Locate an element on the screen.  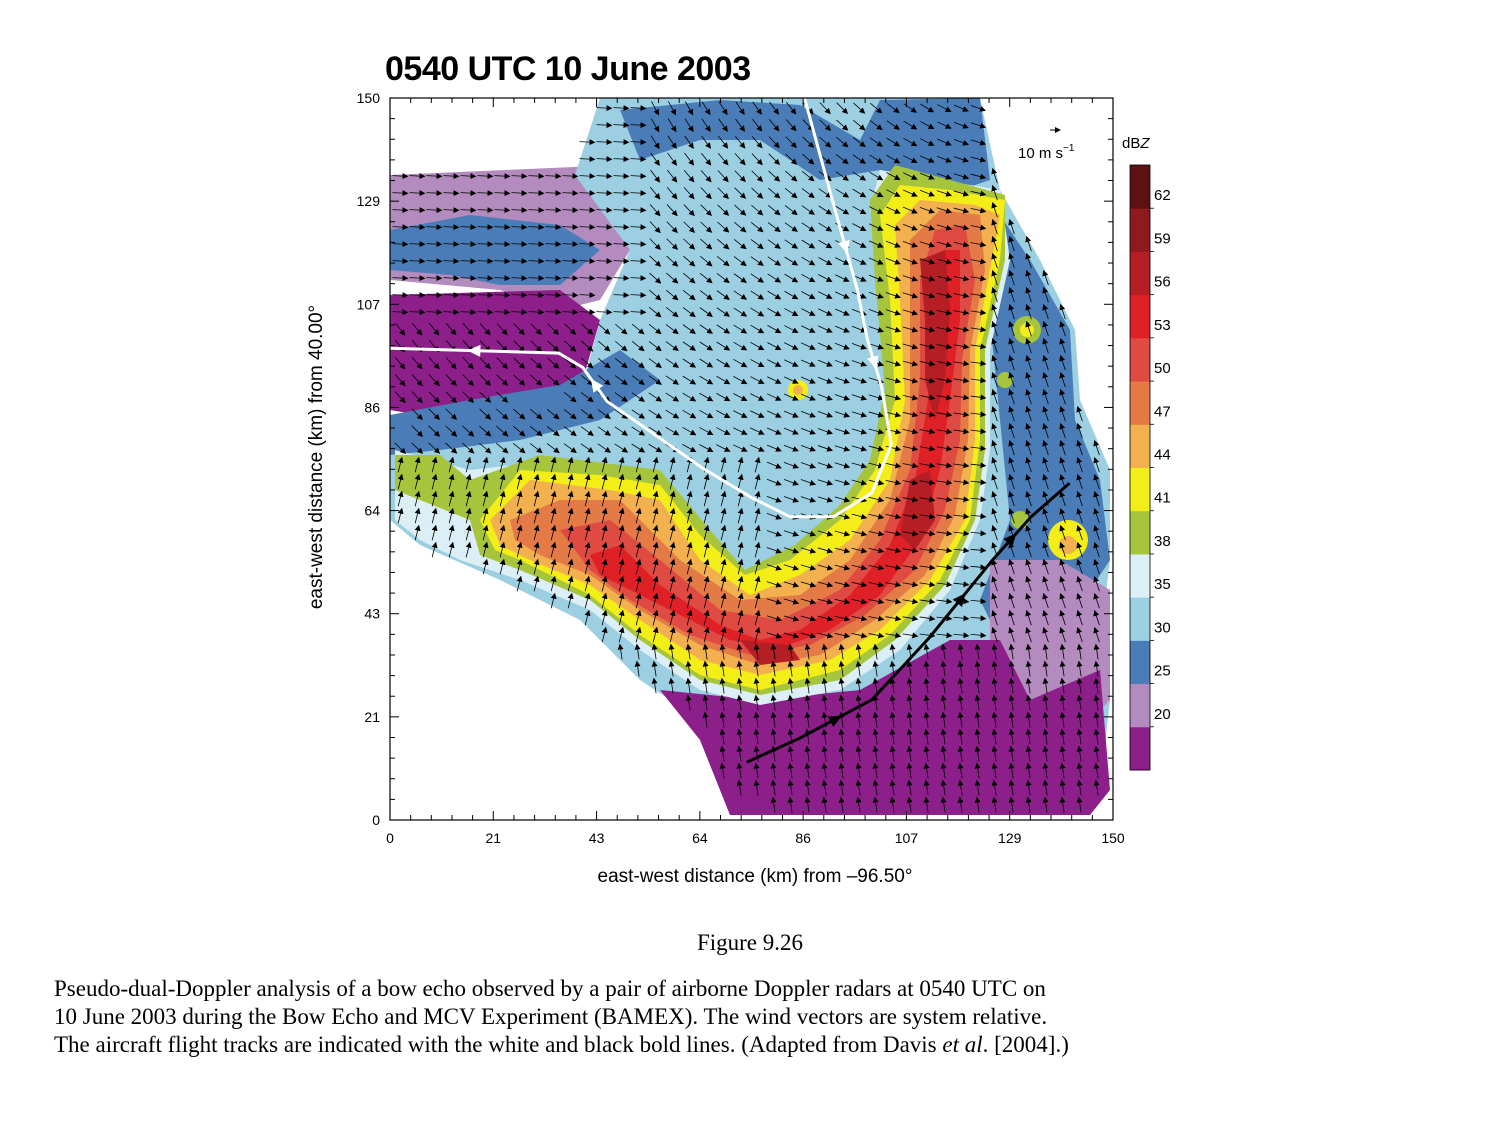
echo-core is located at coordinates (935, 335).